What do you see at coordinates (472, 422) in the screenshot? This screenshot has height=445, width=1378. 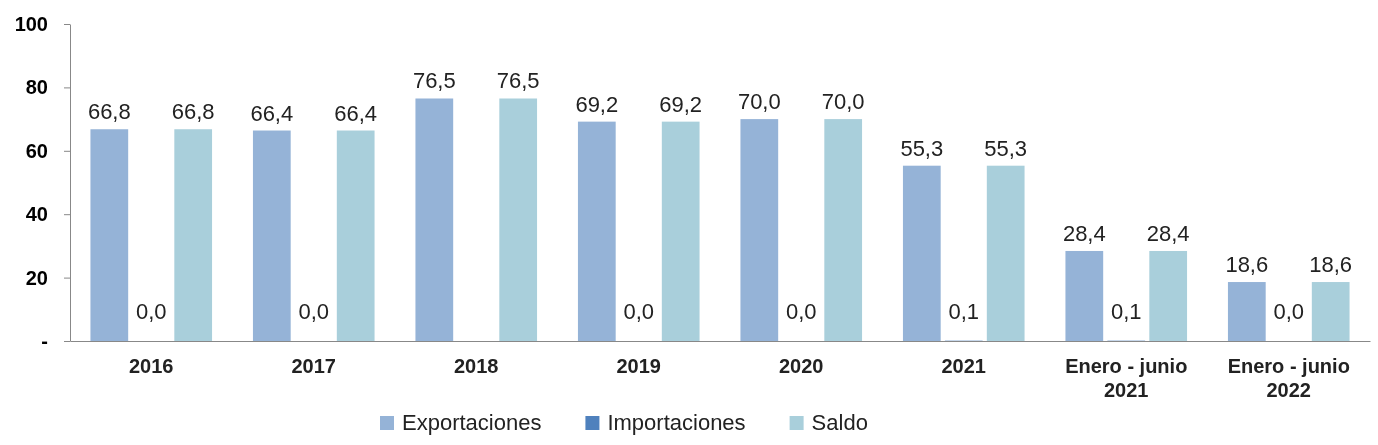 I see `legend-label: Exportaciones` at bounding box center [472, 422].